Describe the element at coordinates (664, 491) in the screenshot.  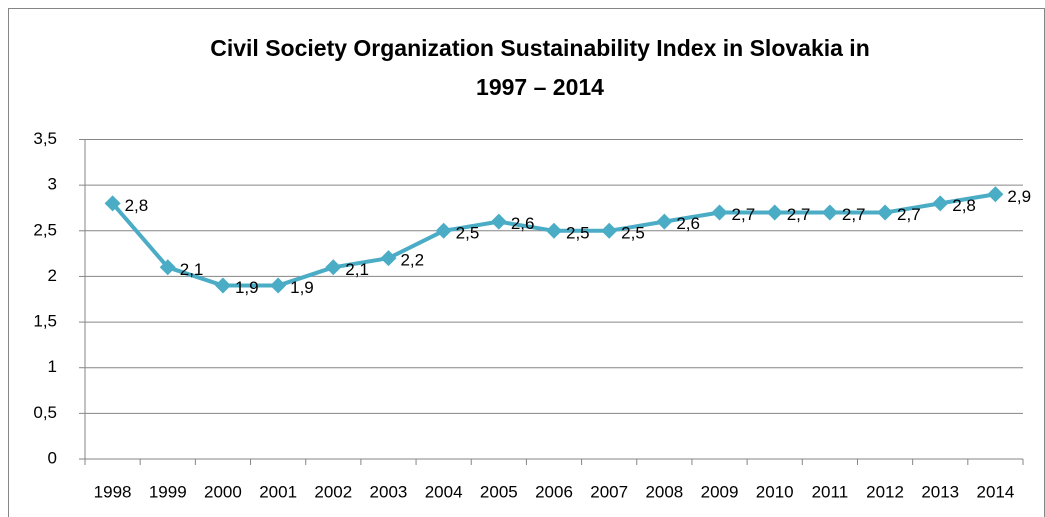
I see `x-tick-label: 2008` at that location.